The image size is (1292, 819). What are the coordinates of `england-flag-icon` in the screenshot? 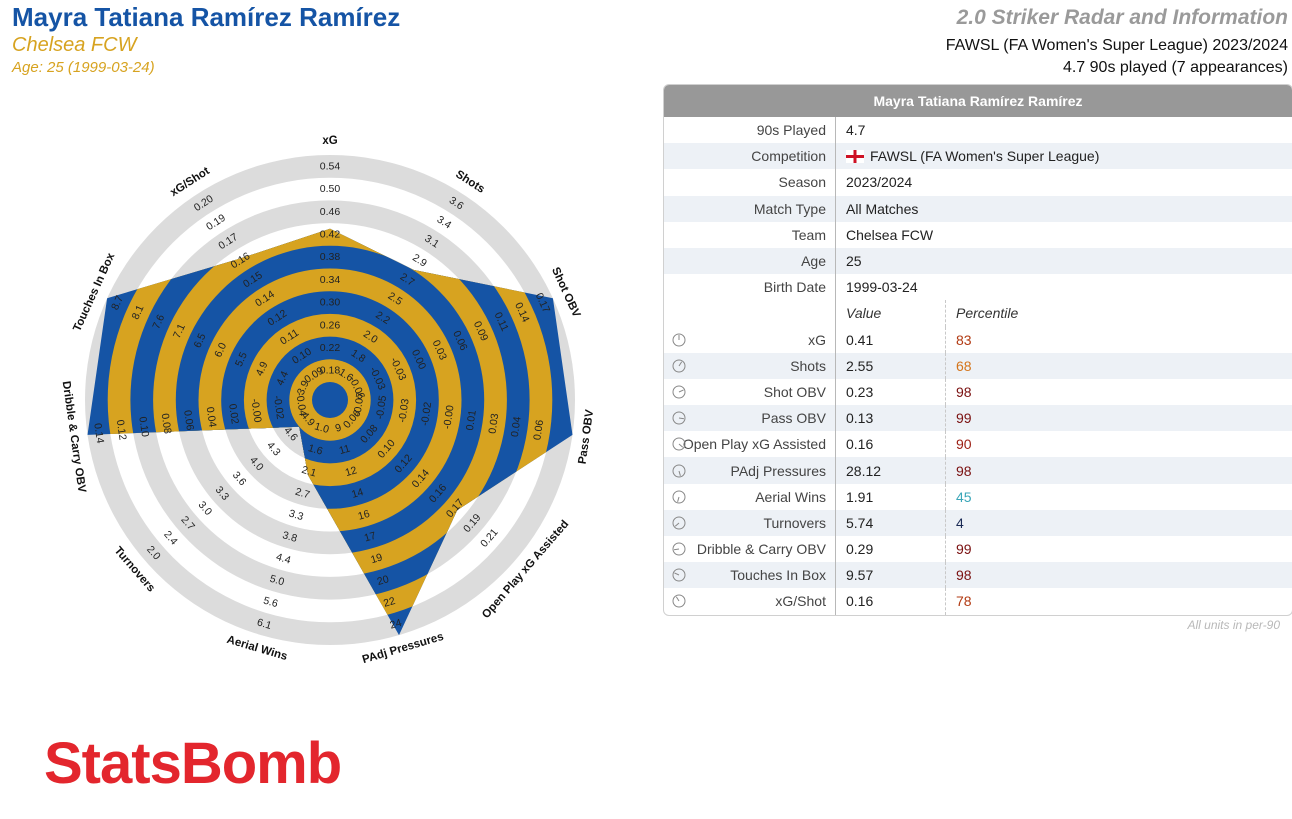 It's located at (855, 157).